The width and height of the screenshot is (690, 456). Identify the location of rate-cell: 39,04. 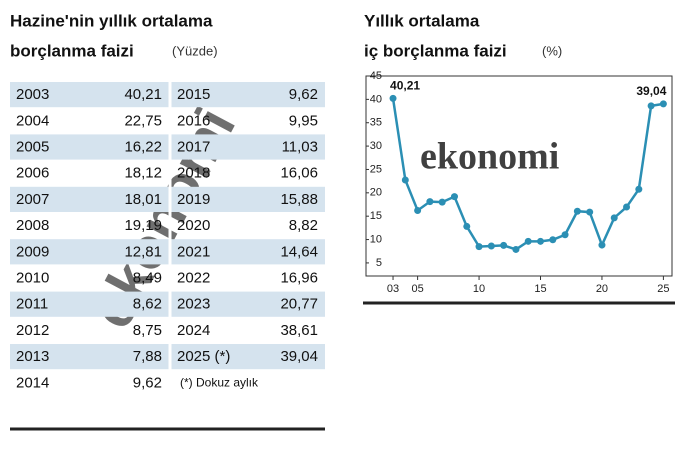
(299, 356).